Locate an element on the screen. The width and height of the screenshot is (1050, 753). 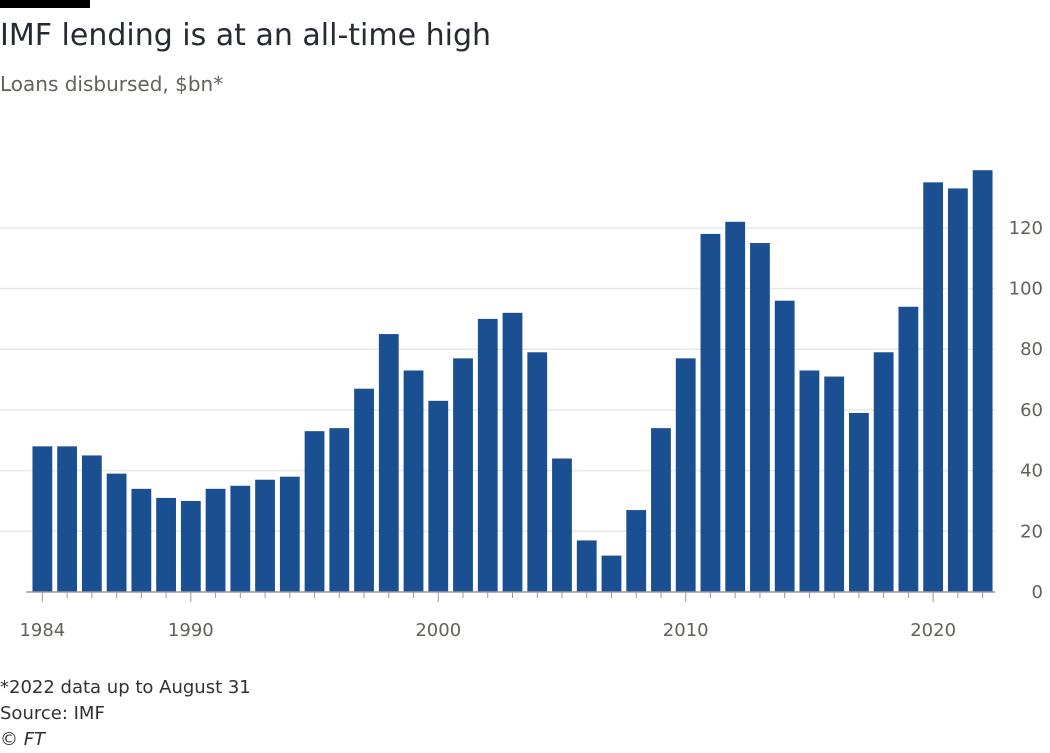
bar-2006 is located at coordinates (586, 566).